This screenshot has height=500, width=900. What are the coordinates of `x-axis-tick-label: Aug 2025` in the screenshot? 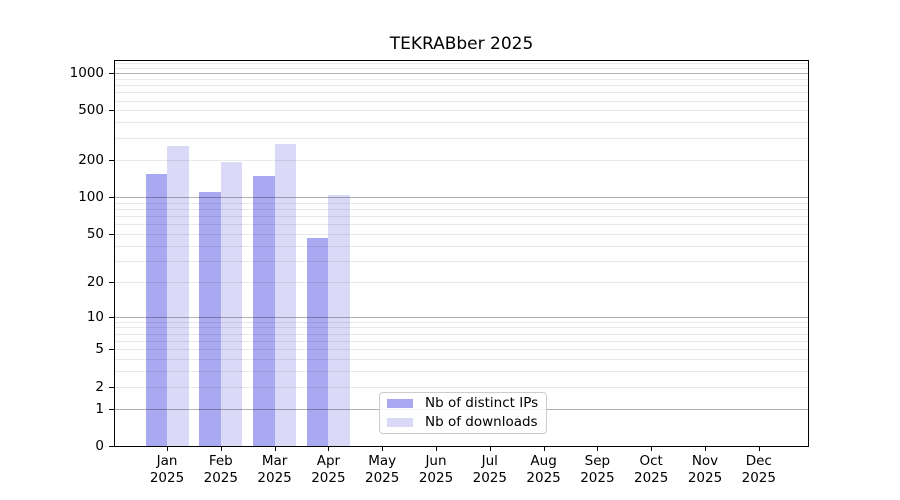 It's located at (543, 469).